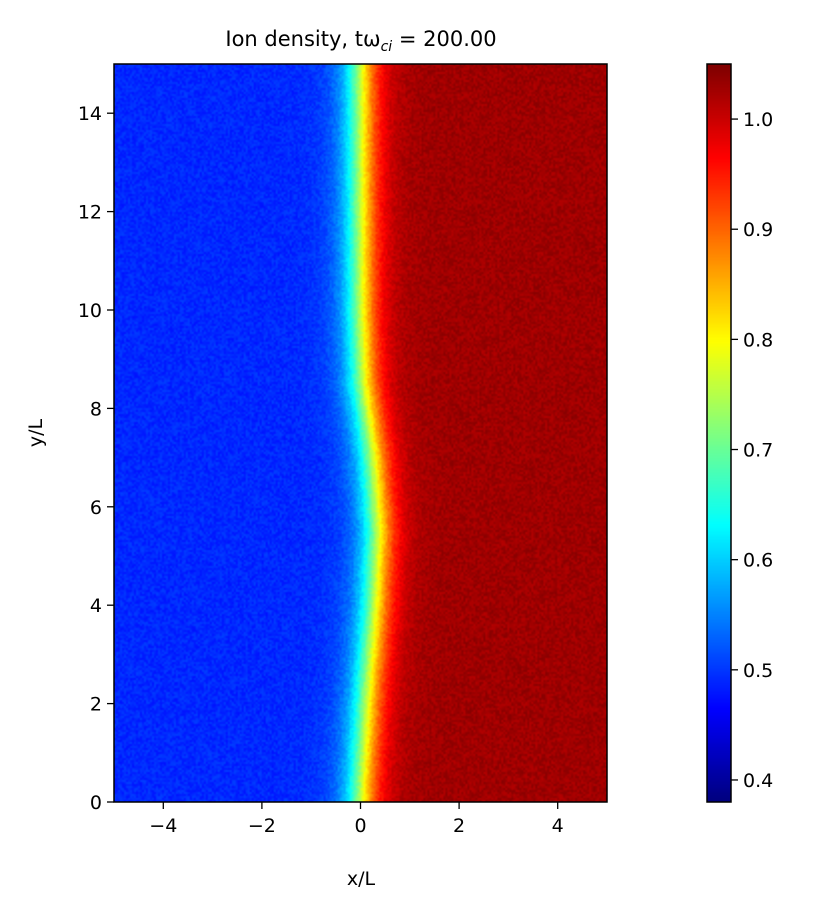  Describe the element at coordinates (758, 120) in the screenshot. I see `colorbar-tick-label: 1.0` at that location.